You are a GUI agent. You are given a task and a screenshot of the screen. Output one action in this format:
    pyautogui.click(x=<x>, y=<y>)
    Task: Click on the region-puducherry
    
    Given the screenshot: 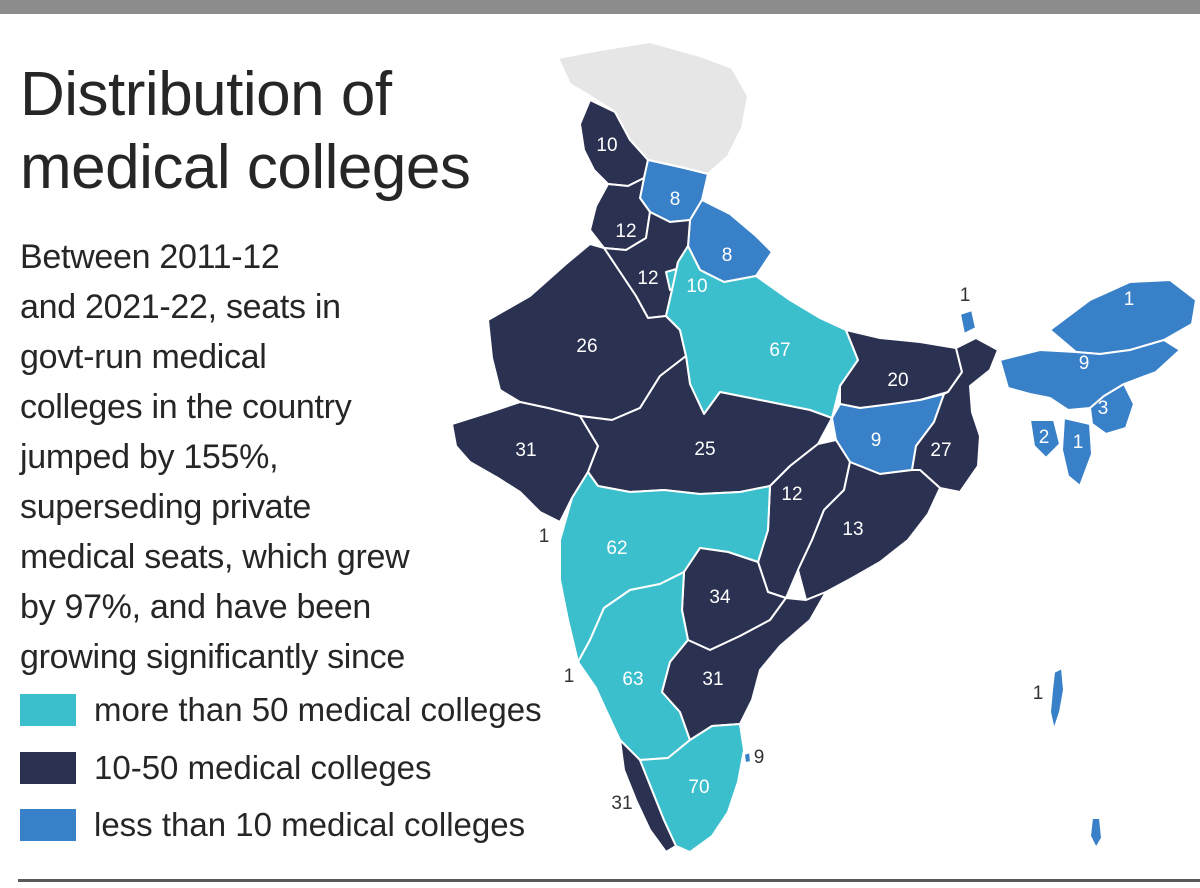 What is the action you would take?
    pyautogui.click(x=747, y=757)
    